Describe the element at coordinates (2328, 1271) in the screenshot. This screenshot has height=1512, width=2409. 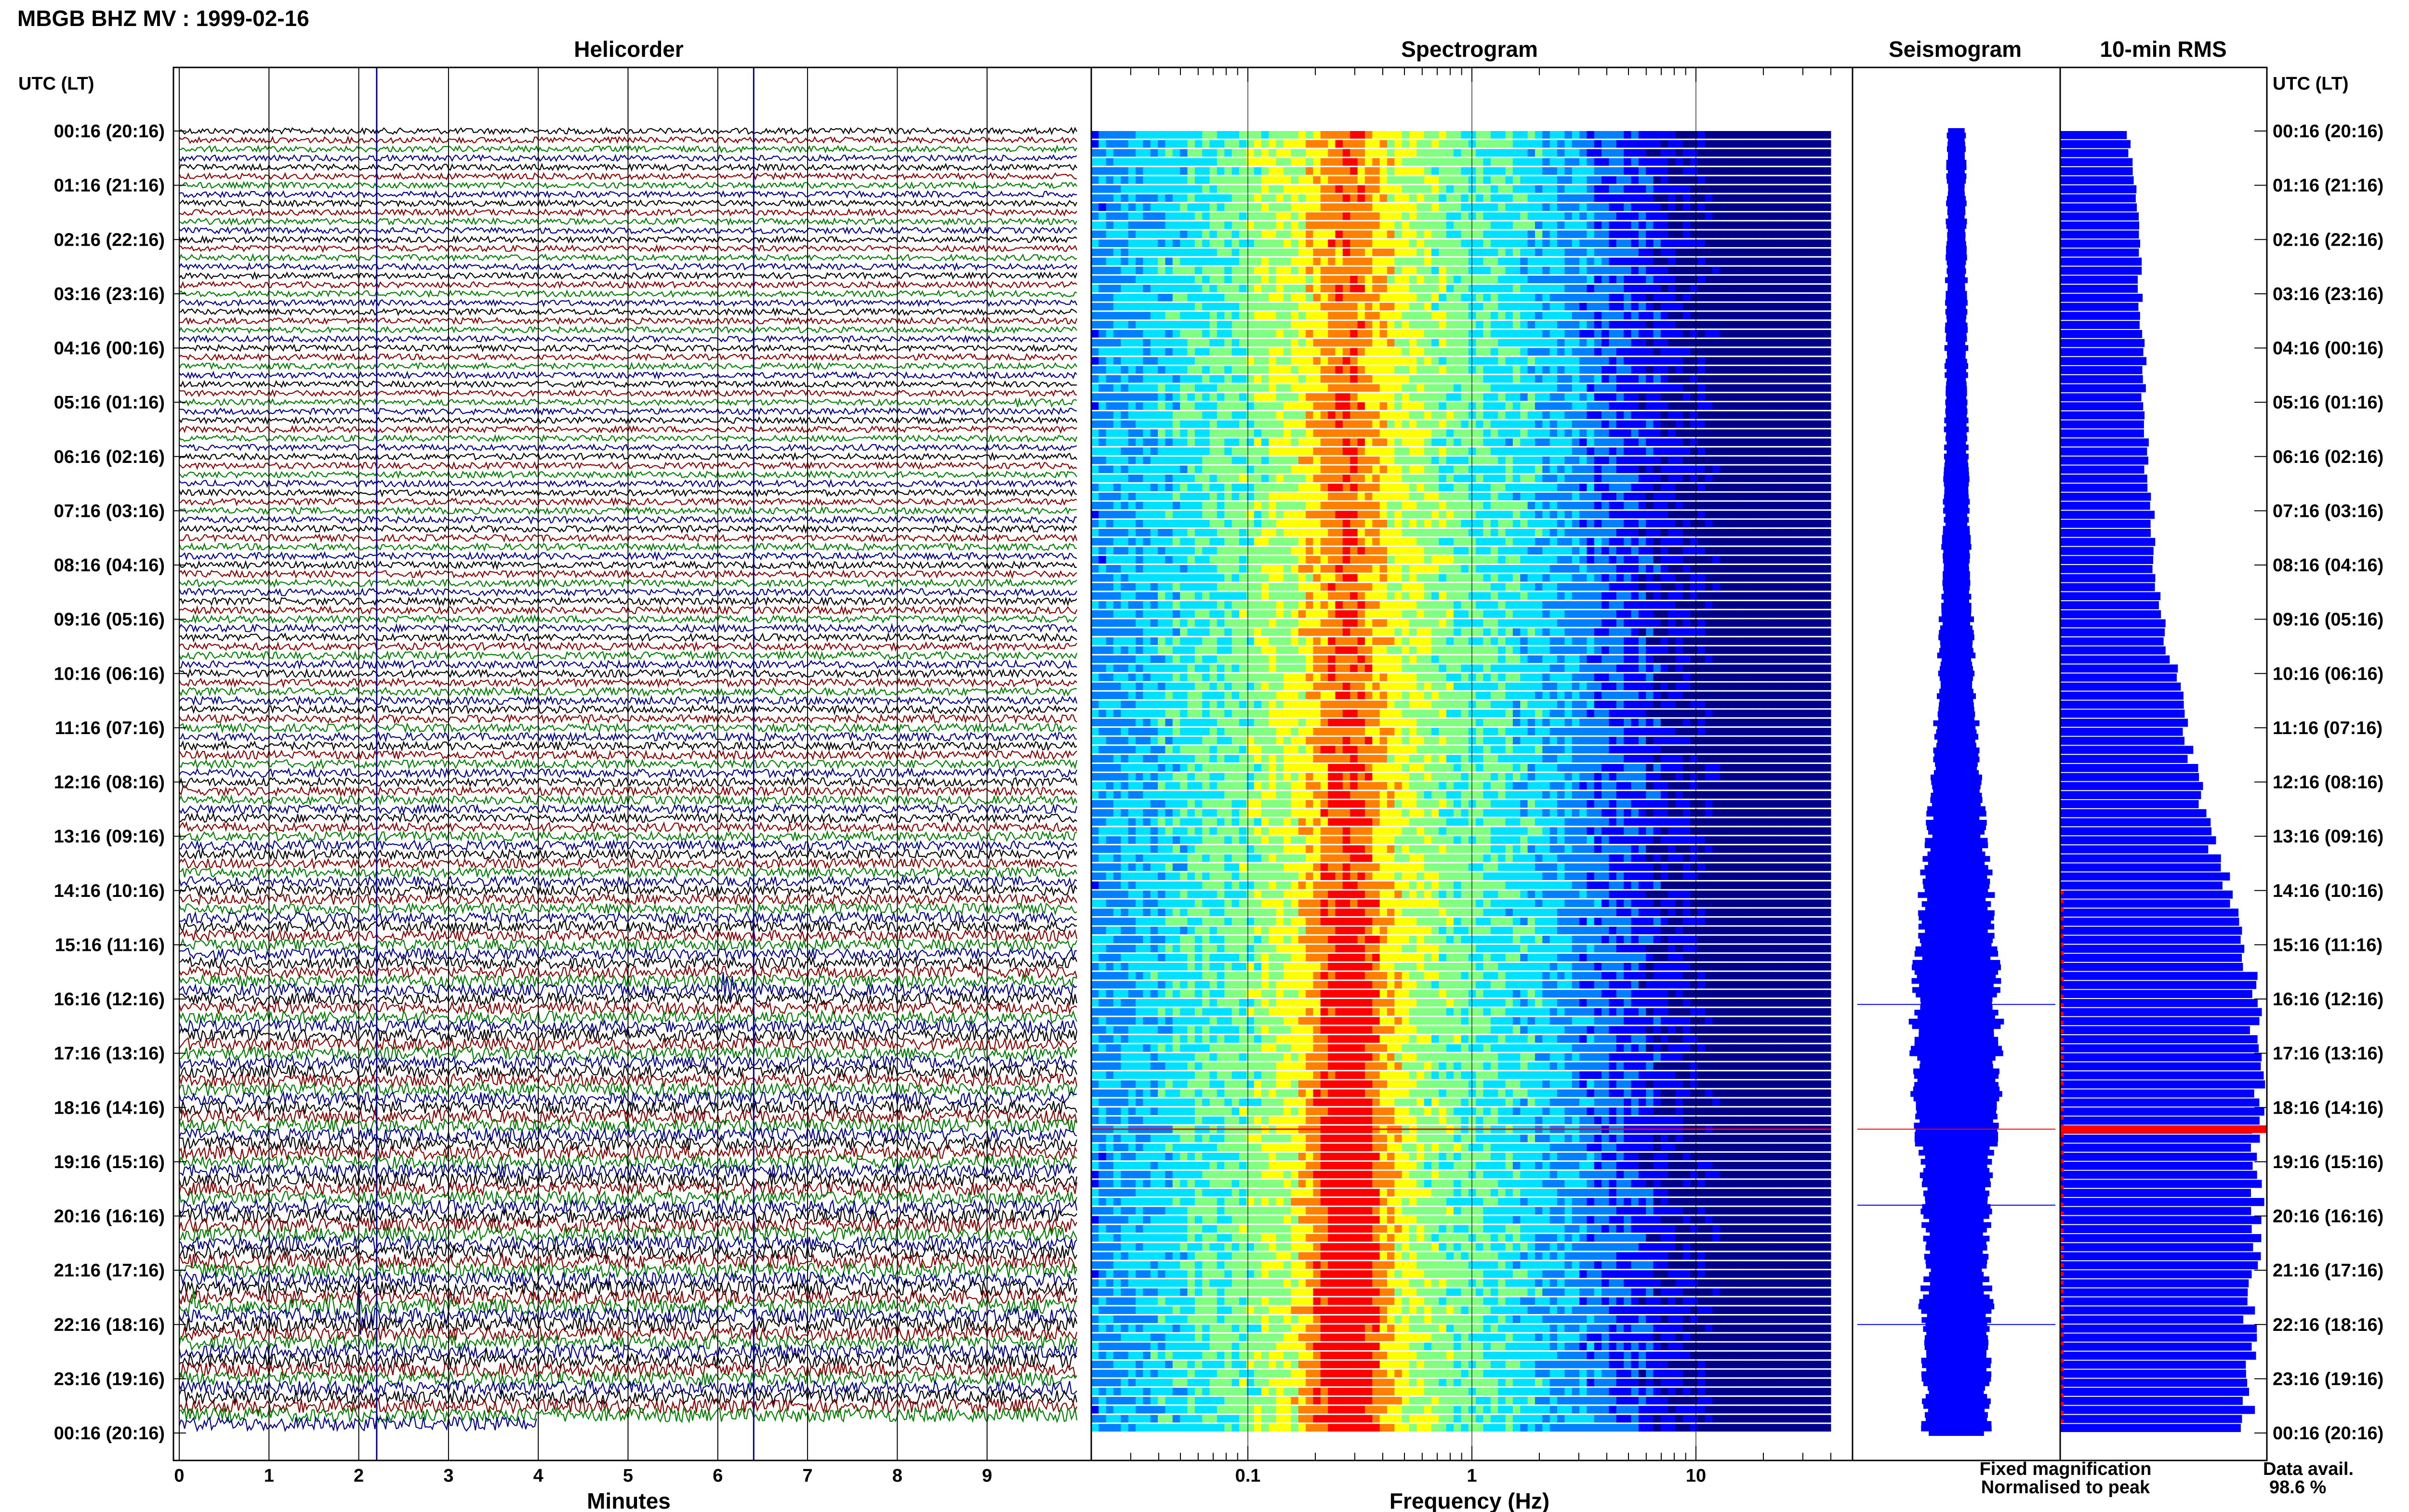
I see `time-tick-label-right: 21:16 (17:16)` at that location.